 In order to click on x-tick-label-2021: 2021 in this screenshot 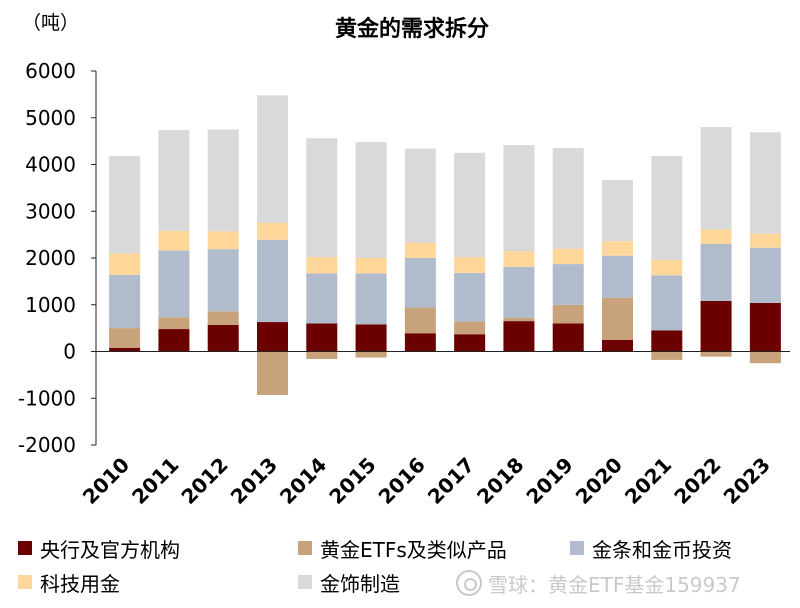, I will do `click(648, 481)`.